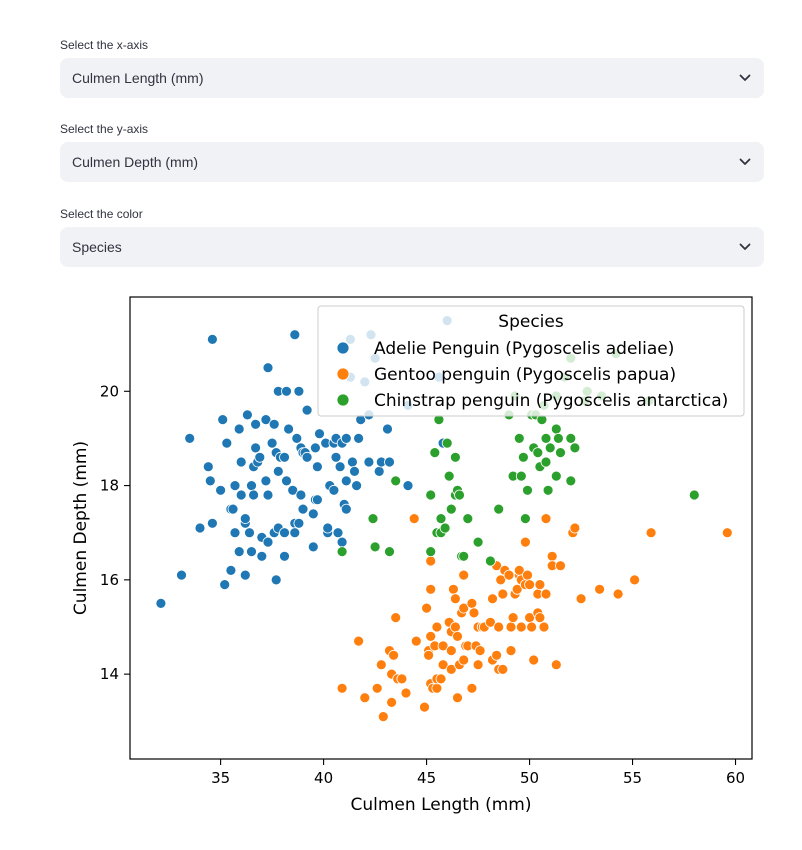  I want to click on y-tick-label: 16, so click(109, 580).